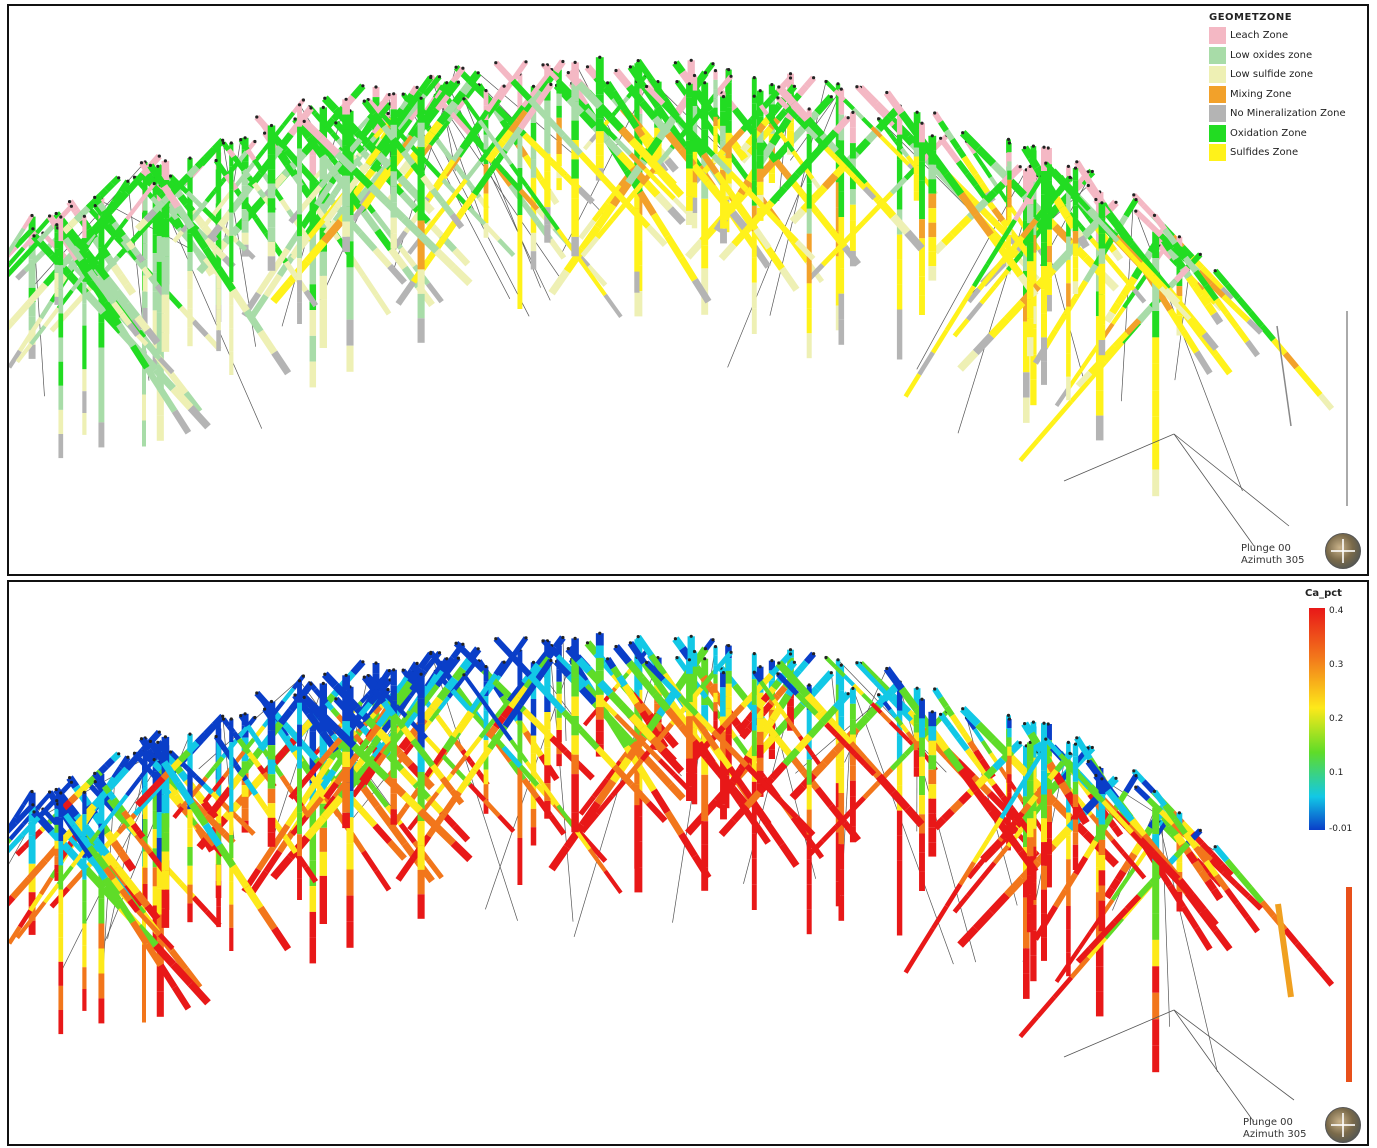  I want to click on legend-item: Leach Zone, so click(1277, 36).